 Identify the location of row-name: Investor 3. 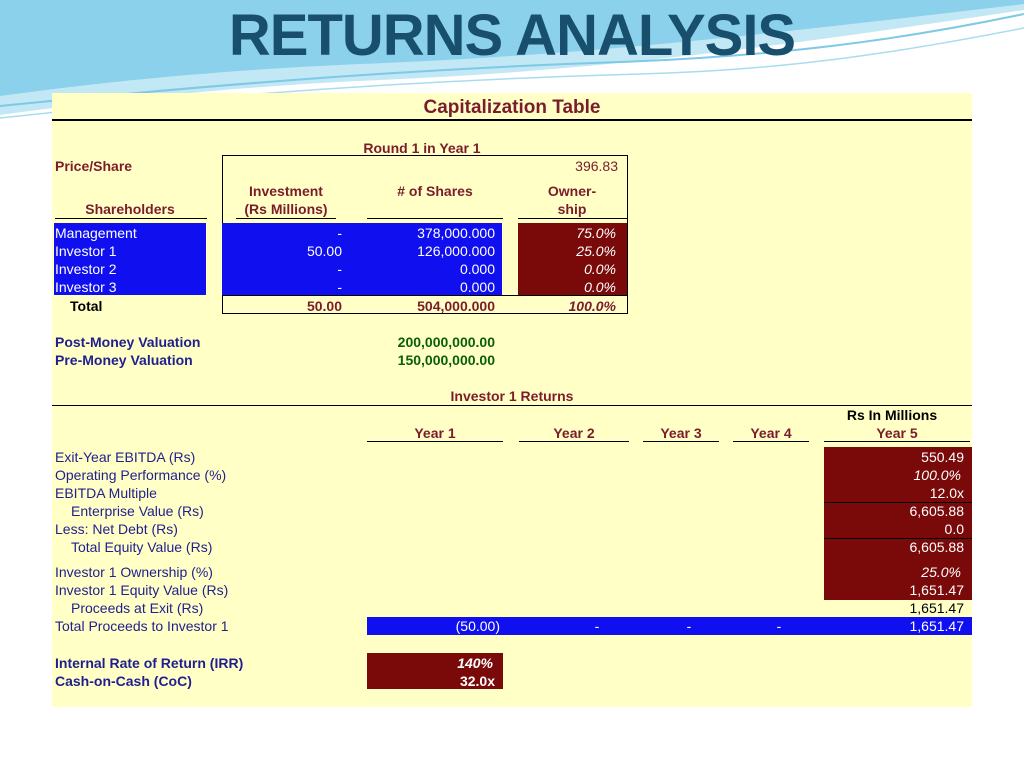
(86, 287).